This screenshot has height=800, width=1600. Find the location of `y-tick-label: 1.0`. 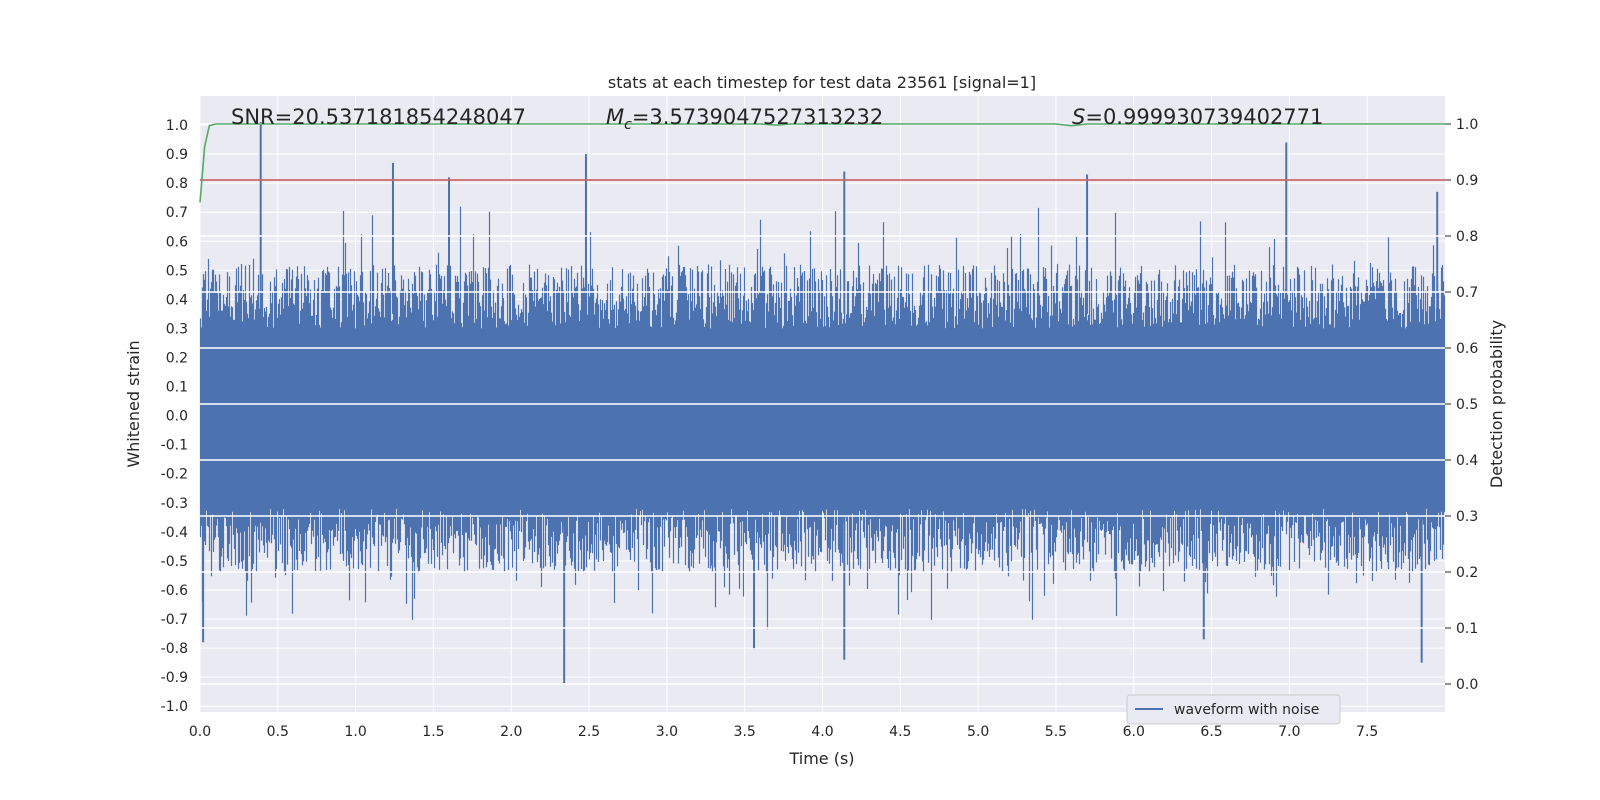

y-tick-label: 1.0 is located at coordinates (177, 126).